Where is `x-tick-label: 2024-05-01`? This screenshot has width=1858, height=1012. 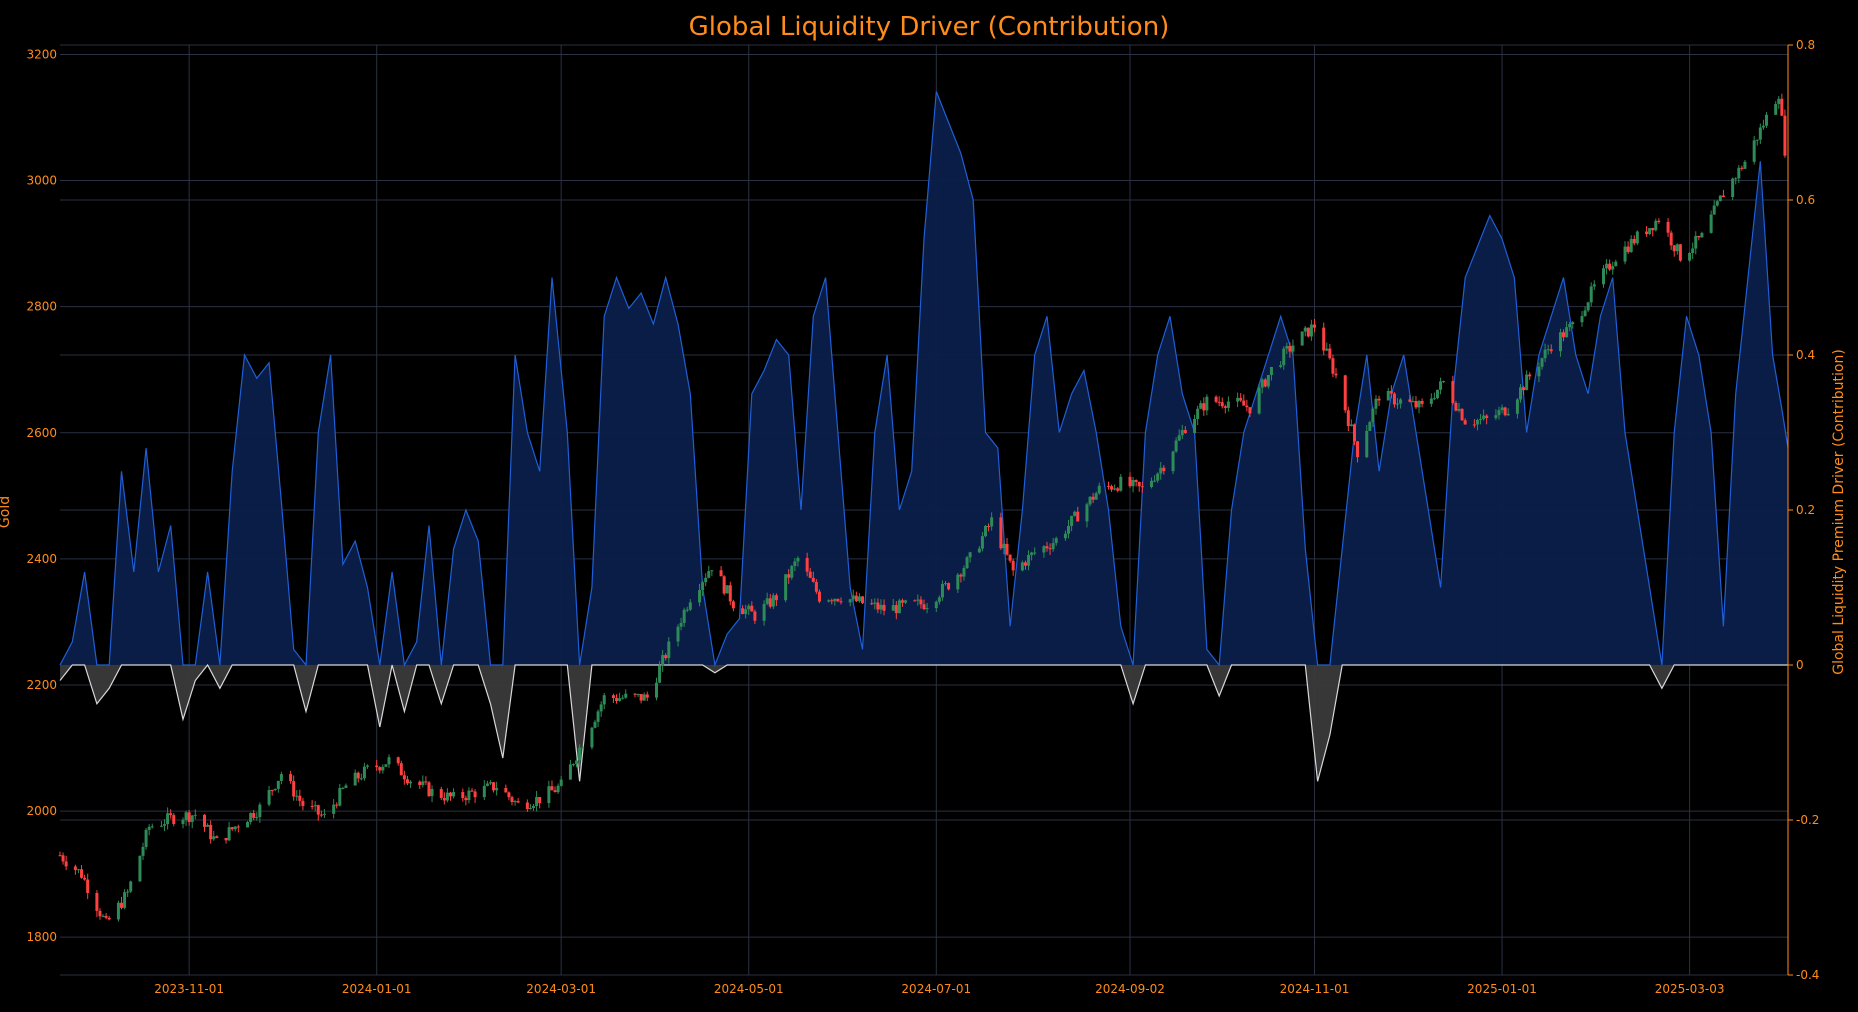 x-tick-label: 2024-05-01 is located at coordinates (749, 989).